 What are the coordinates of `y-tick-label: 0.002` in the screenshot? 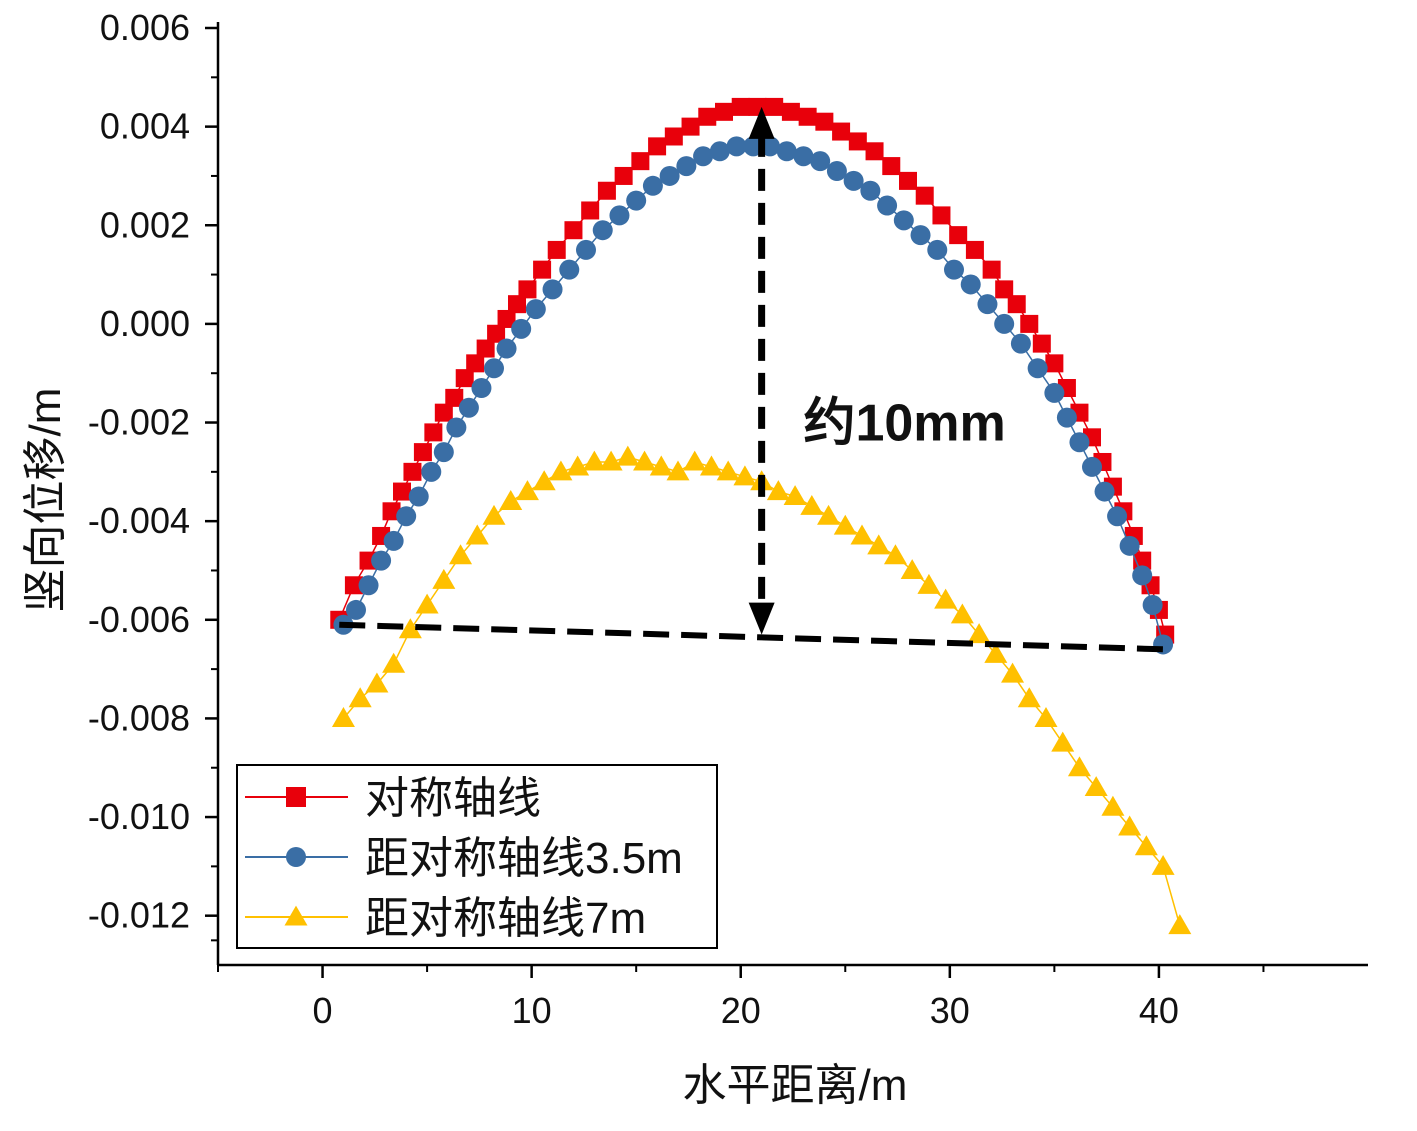 It's located at (145, 224).